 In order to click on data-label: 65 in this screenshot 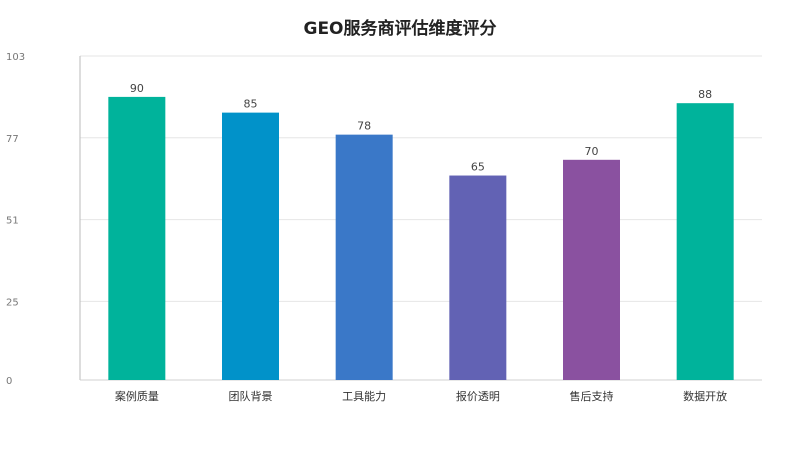, I will do `click(478, 167)`.